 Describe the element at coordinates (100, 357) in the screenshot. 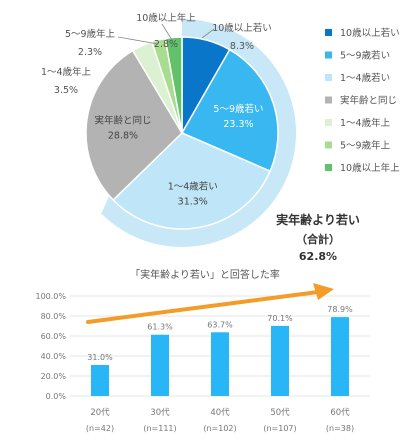

I see `bar-value-label: 31.0%` at that location.